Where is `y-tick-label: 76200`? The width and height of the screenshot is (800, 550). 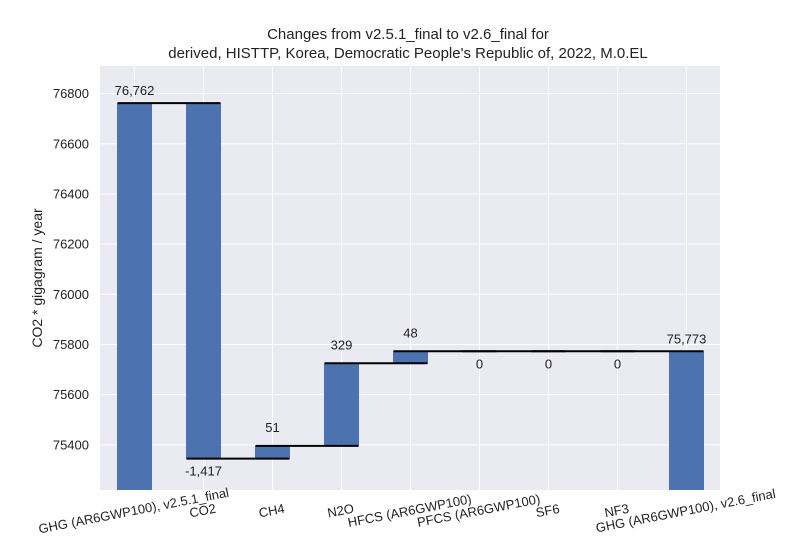 y-tick-label: 76200 is located at coordinates (71, 244).